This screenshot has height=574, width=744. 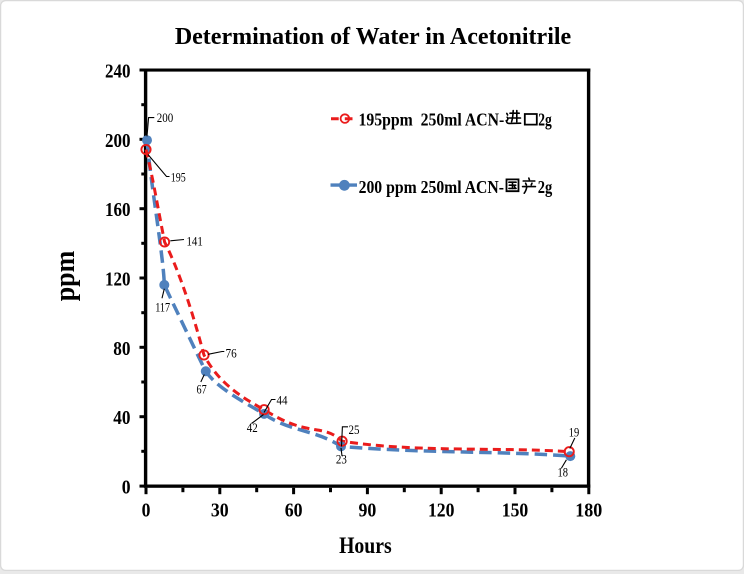 What do you see at coordinates (121, 349) in the screenshot?
I see `svg-text: 80` at bounding box center [121, 349].